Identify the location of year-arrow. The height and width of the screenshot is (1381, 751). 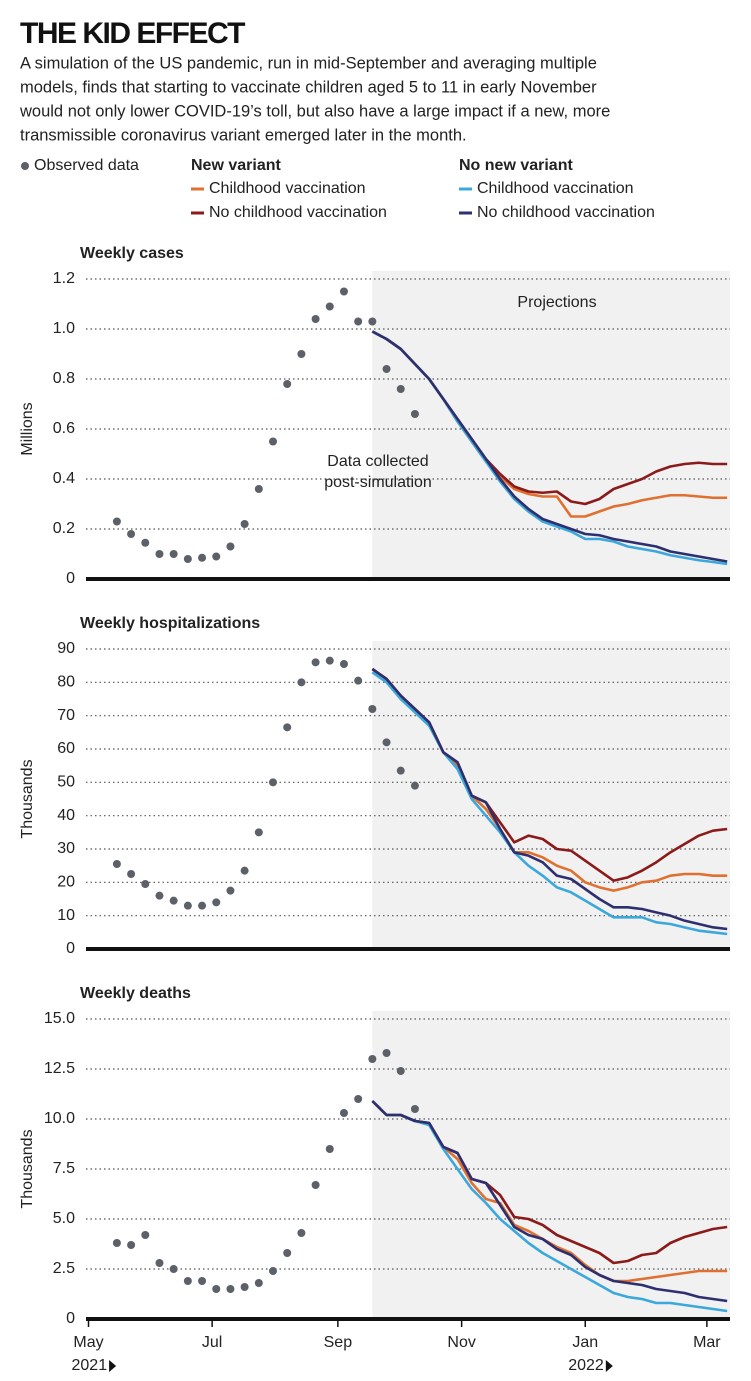
(609, 1366).